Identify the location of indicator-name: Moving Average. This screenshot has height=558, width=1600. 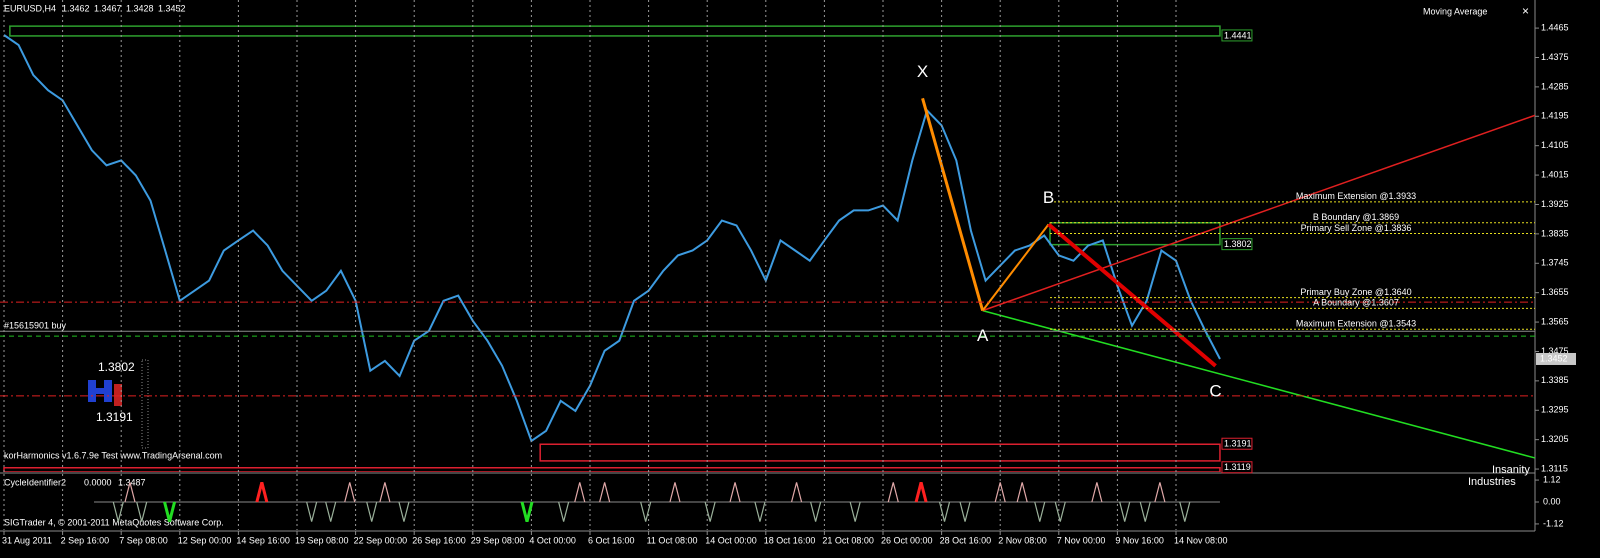
(1455, 11).